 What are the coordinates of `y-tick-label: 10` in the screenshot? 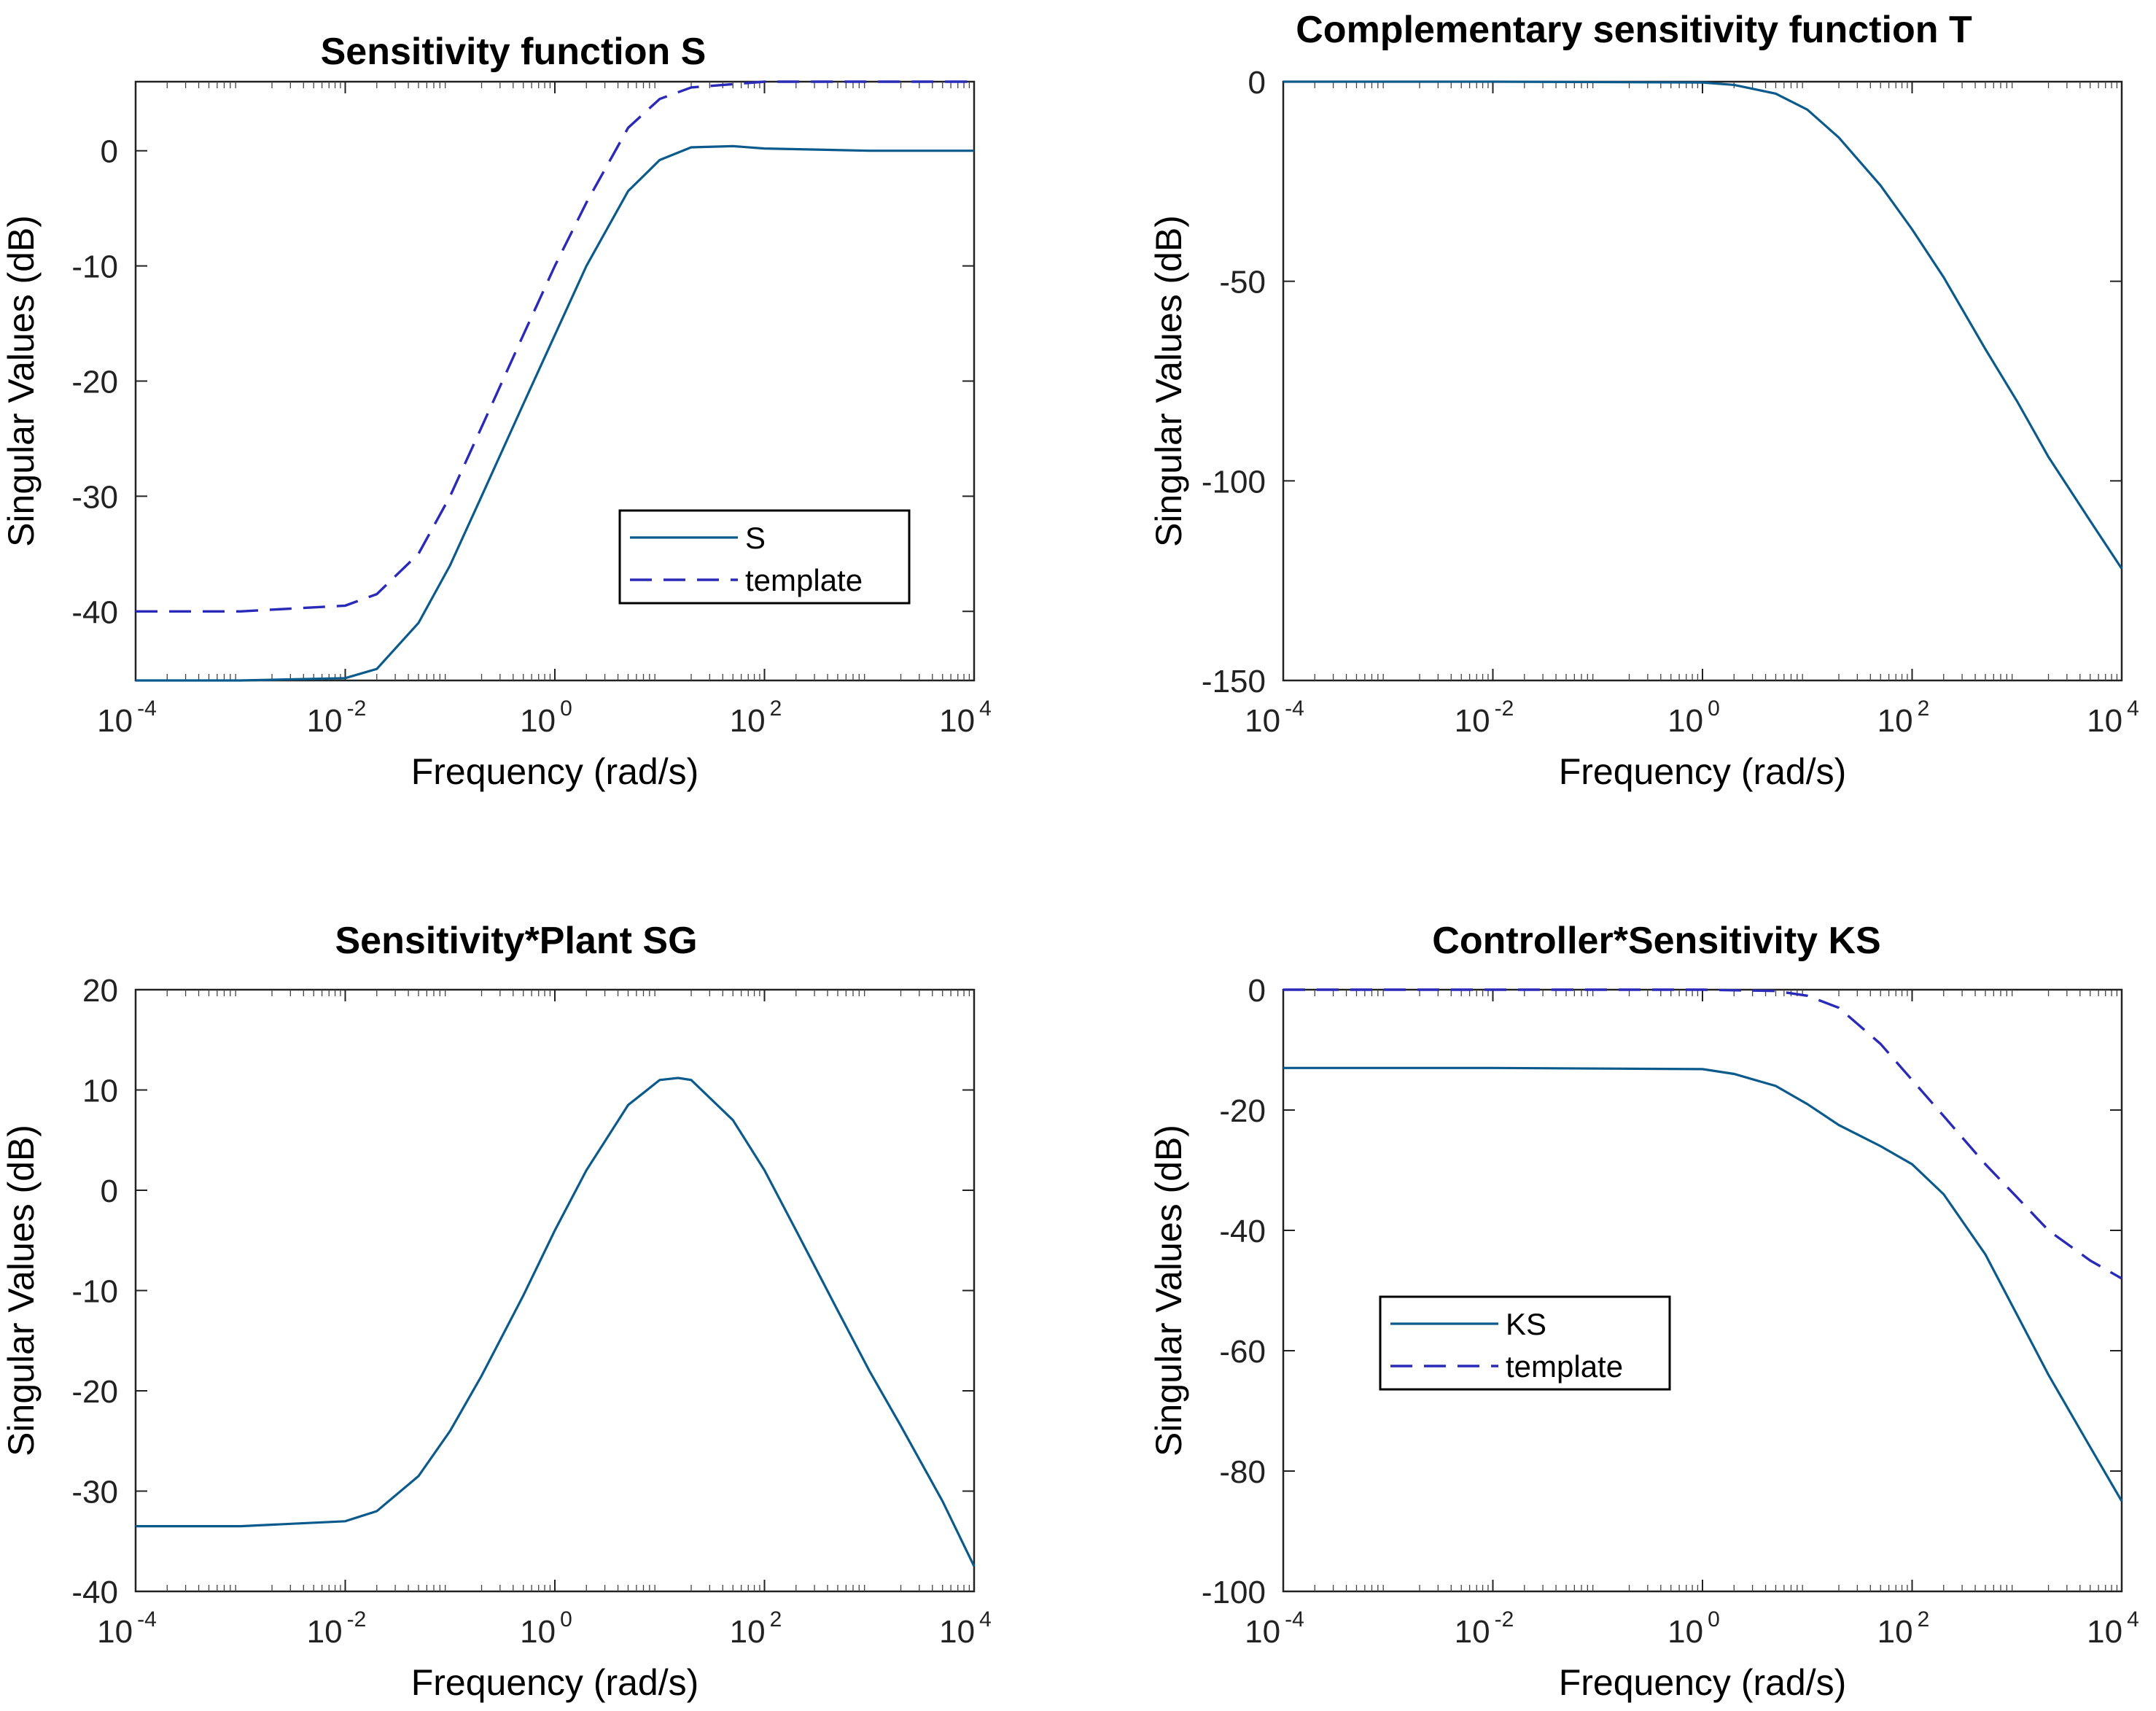 It's located at (100, 1091).